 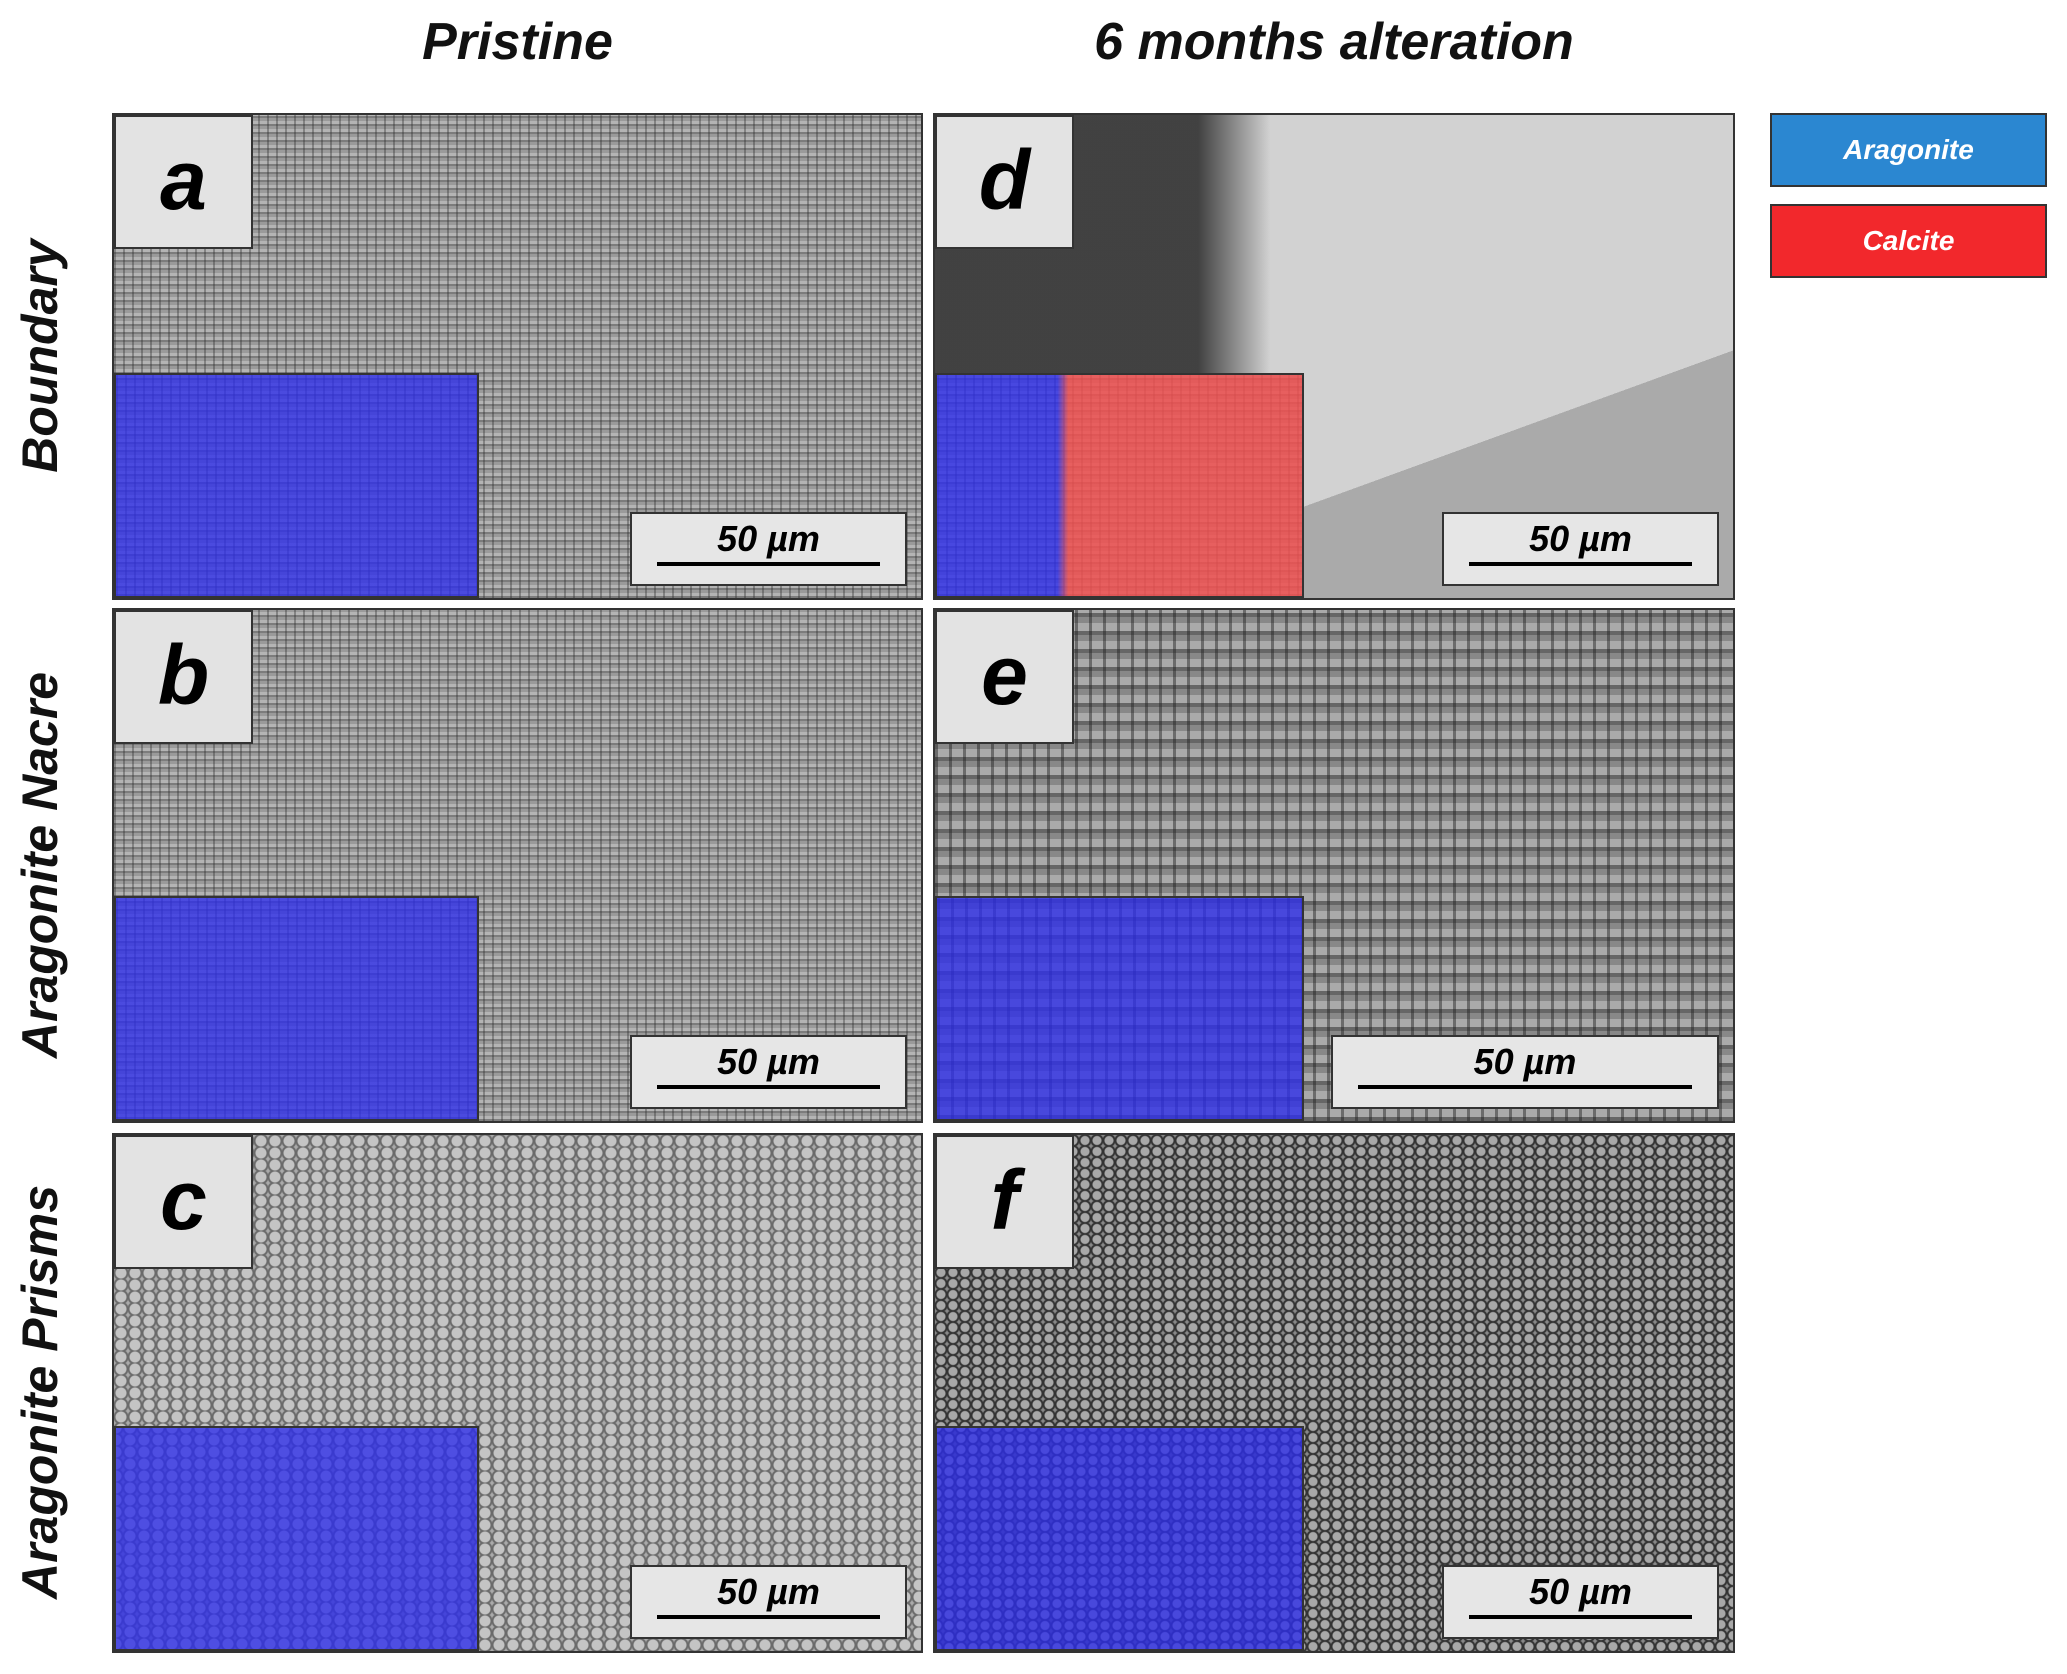 What do you see at coordinates (183, 1202) in the screenshot?
I see `panel-letter: c` at bounding box center [183, 1202].